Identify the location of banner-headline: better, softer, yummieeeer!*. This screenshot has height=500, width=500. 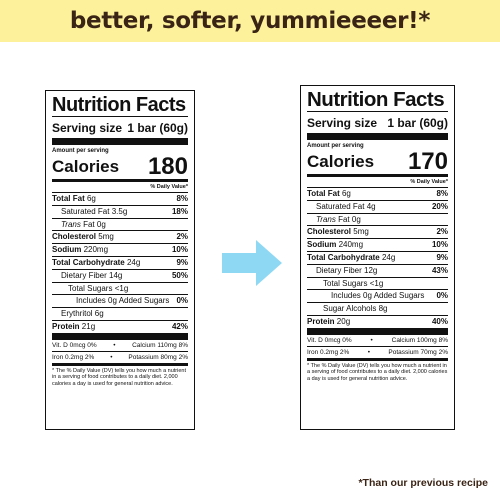
(250, 21).